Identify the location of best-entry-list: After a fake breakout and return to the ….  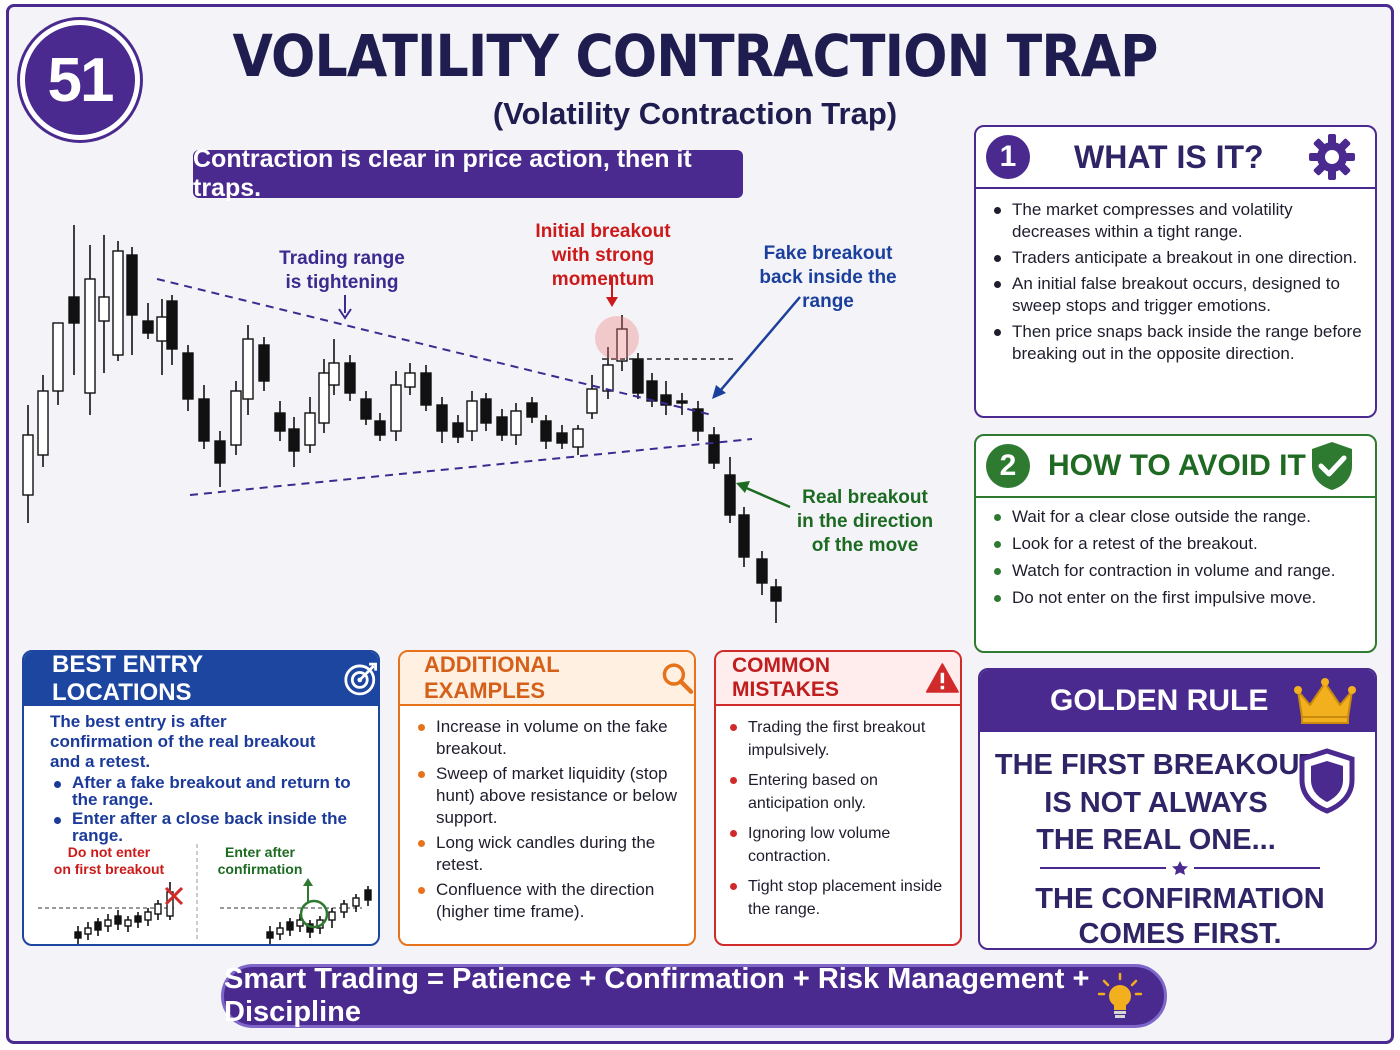
(209, 809).